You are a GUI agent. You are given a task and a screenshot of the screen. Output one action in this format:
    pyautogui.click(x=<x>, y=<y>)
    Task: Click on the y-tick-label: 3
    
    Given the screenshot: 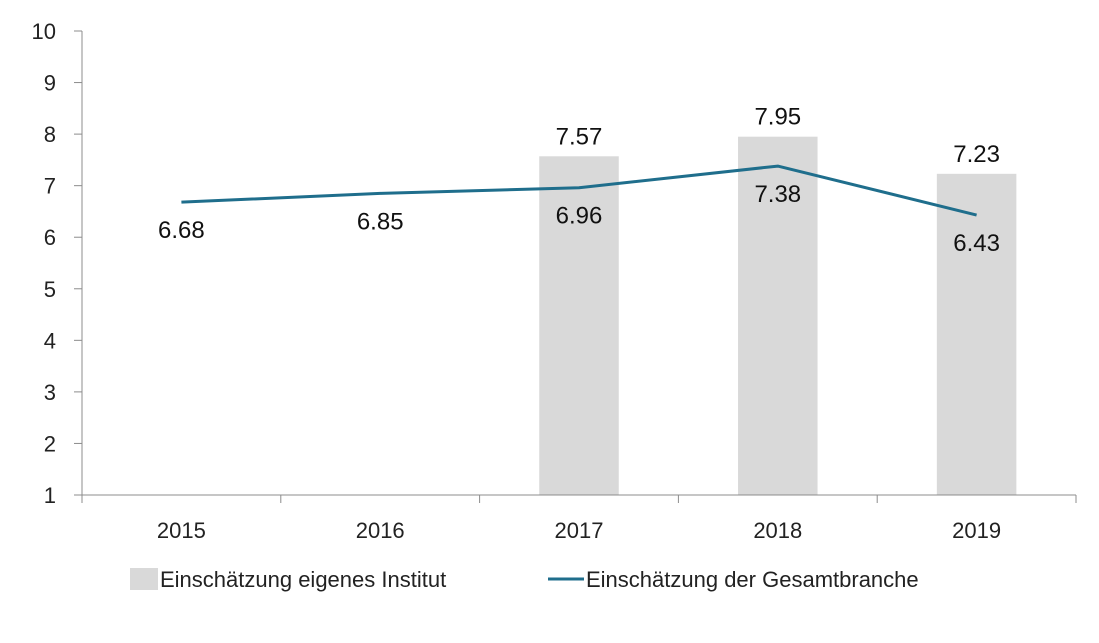 What is the action you would take?
    pyautogui.click(x=50, y=392)
    